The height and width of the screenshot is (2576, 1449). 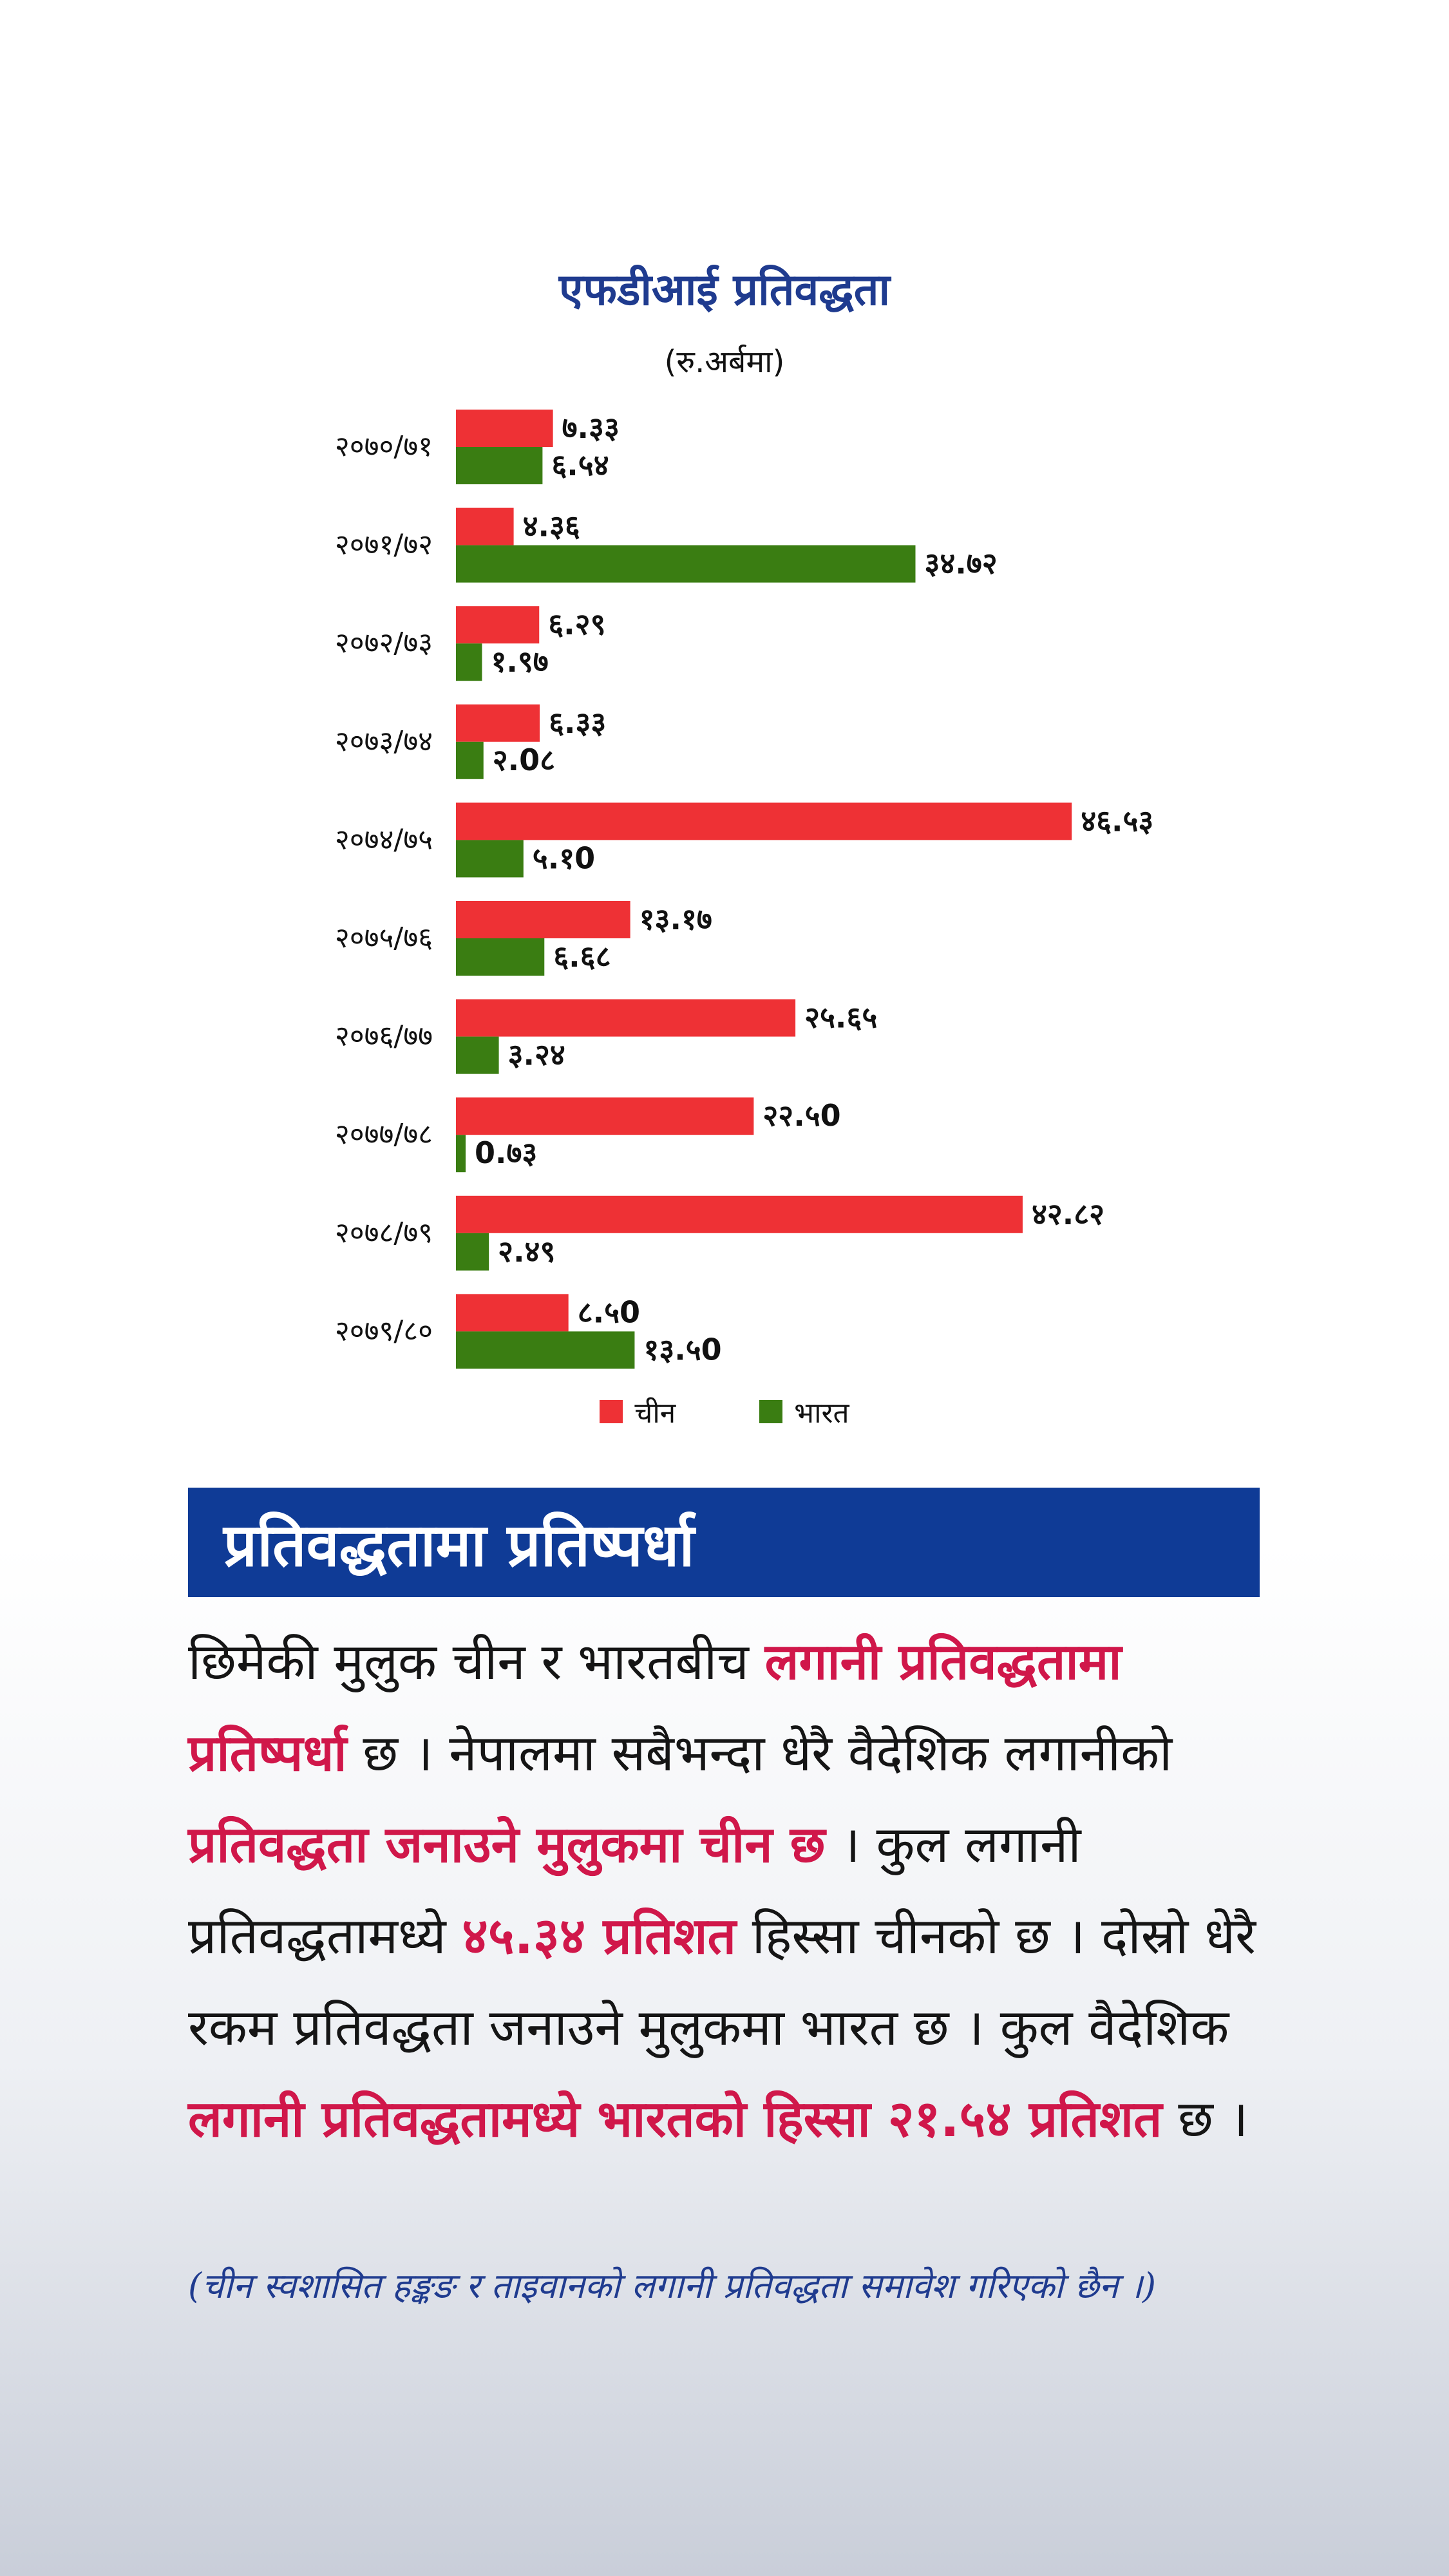 What do you see at coordinates (384, 643) in the screenshot?
I see `category-label: २०७२/७३` at bounding box center [384, 643].